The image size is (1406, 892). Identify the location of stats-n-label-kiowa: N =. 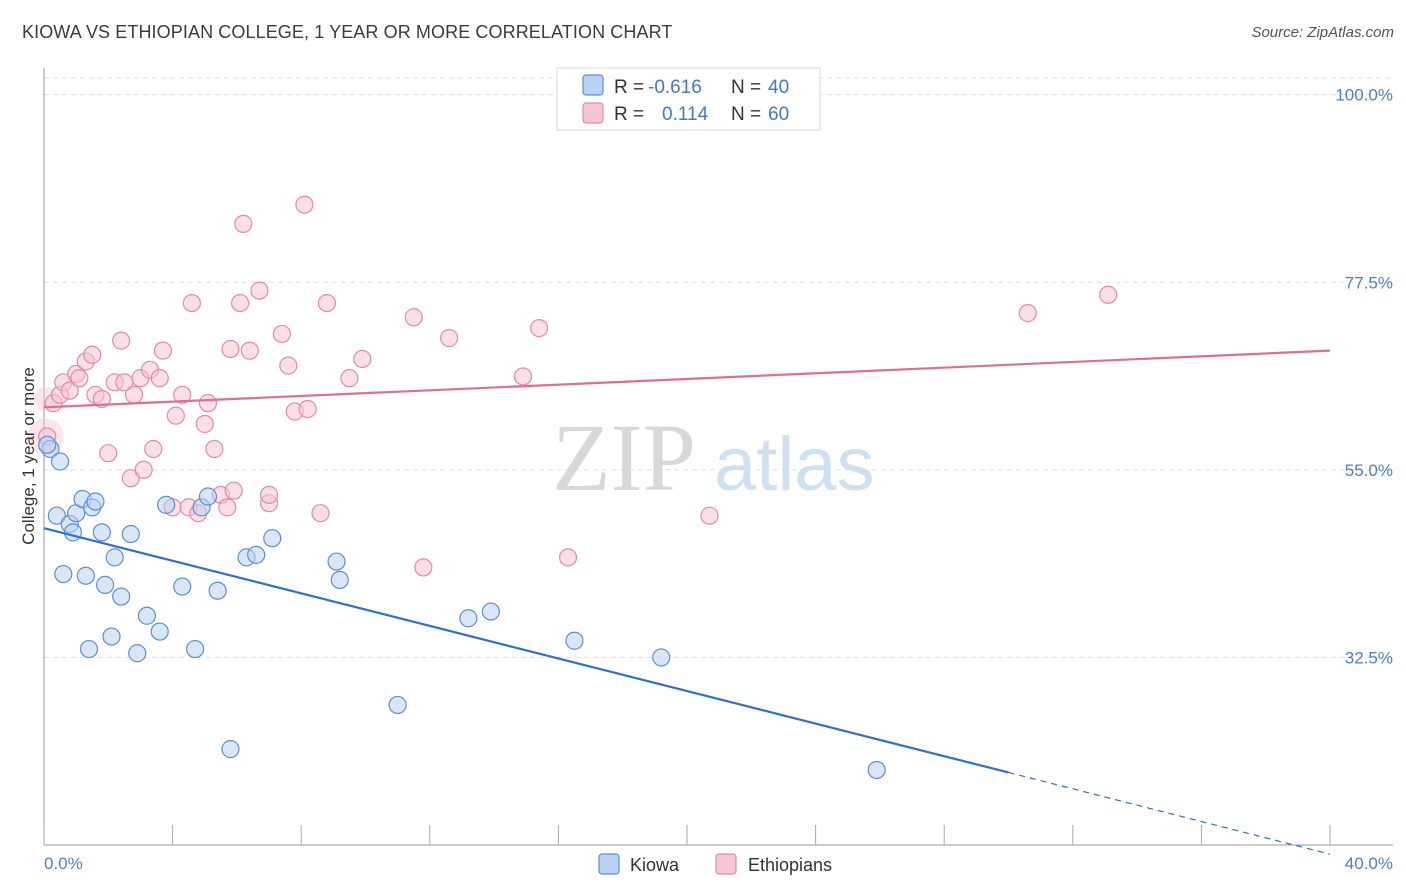
(746, 87).